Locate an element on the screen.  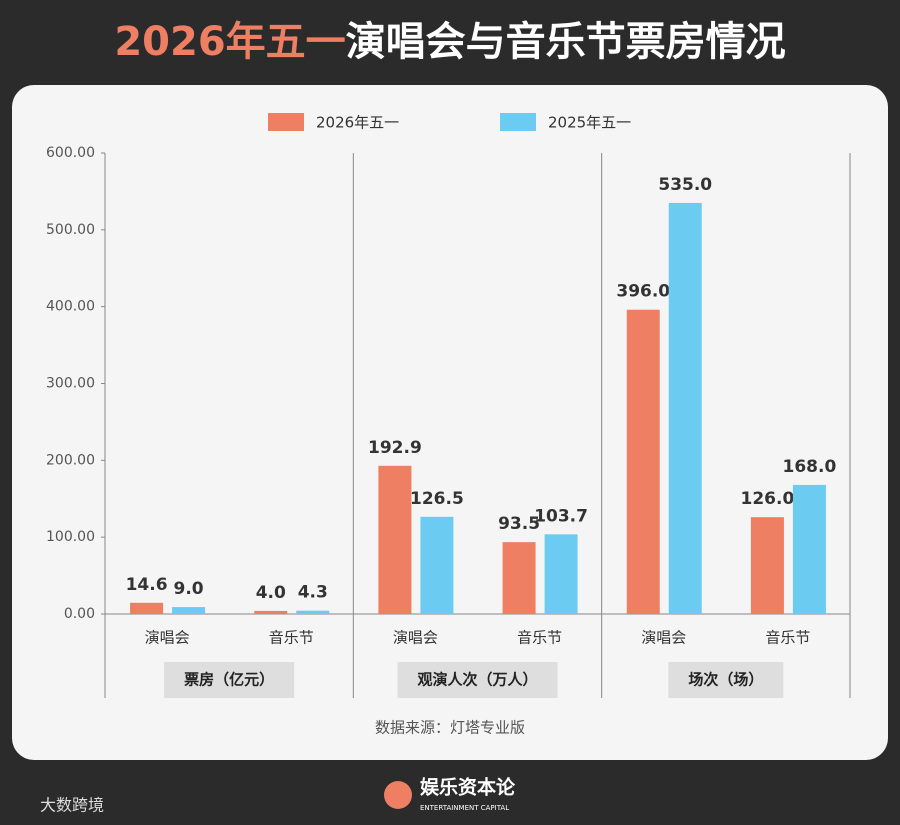
y-tick-label: 300.00 is located at coordinates (70, 384).